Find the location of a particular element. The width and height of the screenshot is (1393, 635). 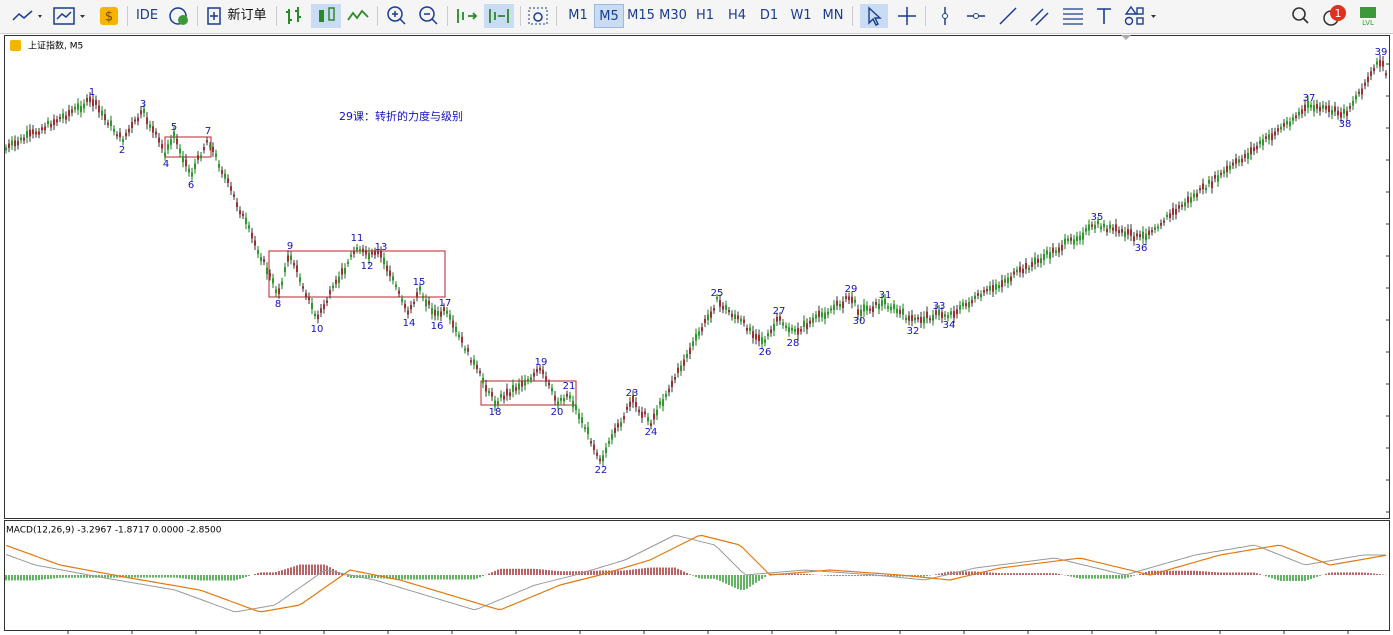

wave-label: 12 is located at coordinates (367, 266).